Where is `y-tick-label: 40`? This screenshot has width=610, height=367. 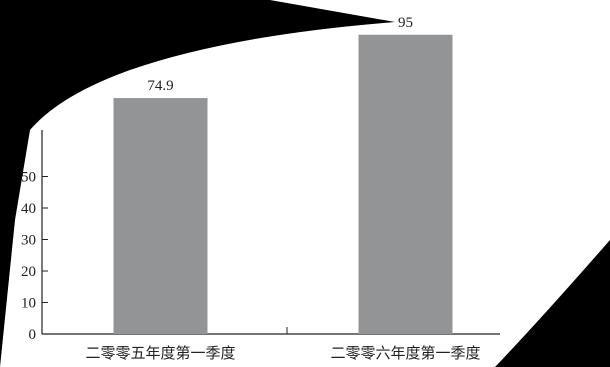 y-tick-label: 40 is located at coordinates (28, 209).